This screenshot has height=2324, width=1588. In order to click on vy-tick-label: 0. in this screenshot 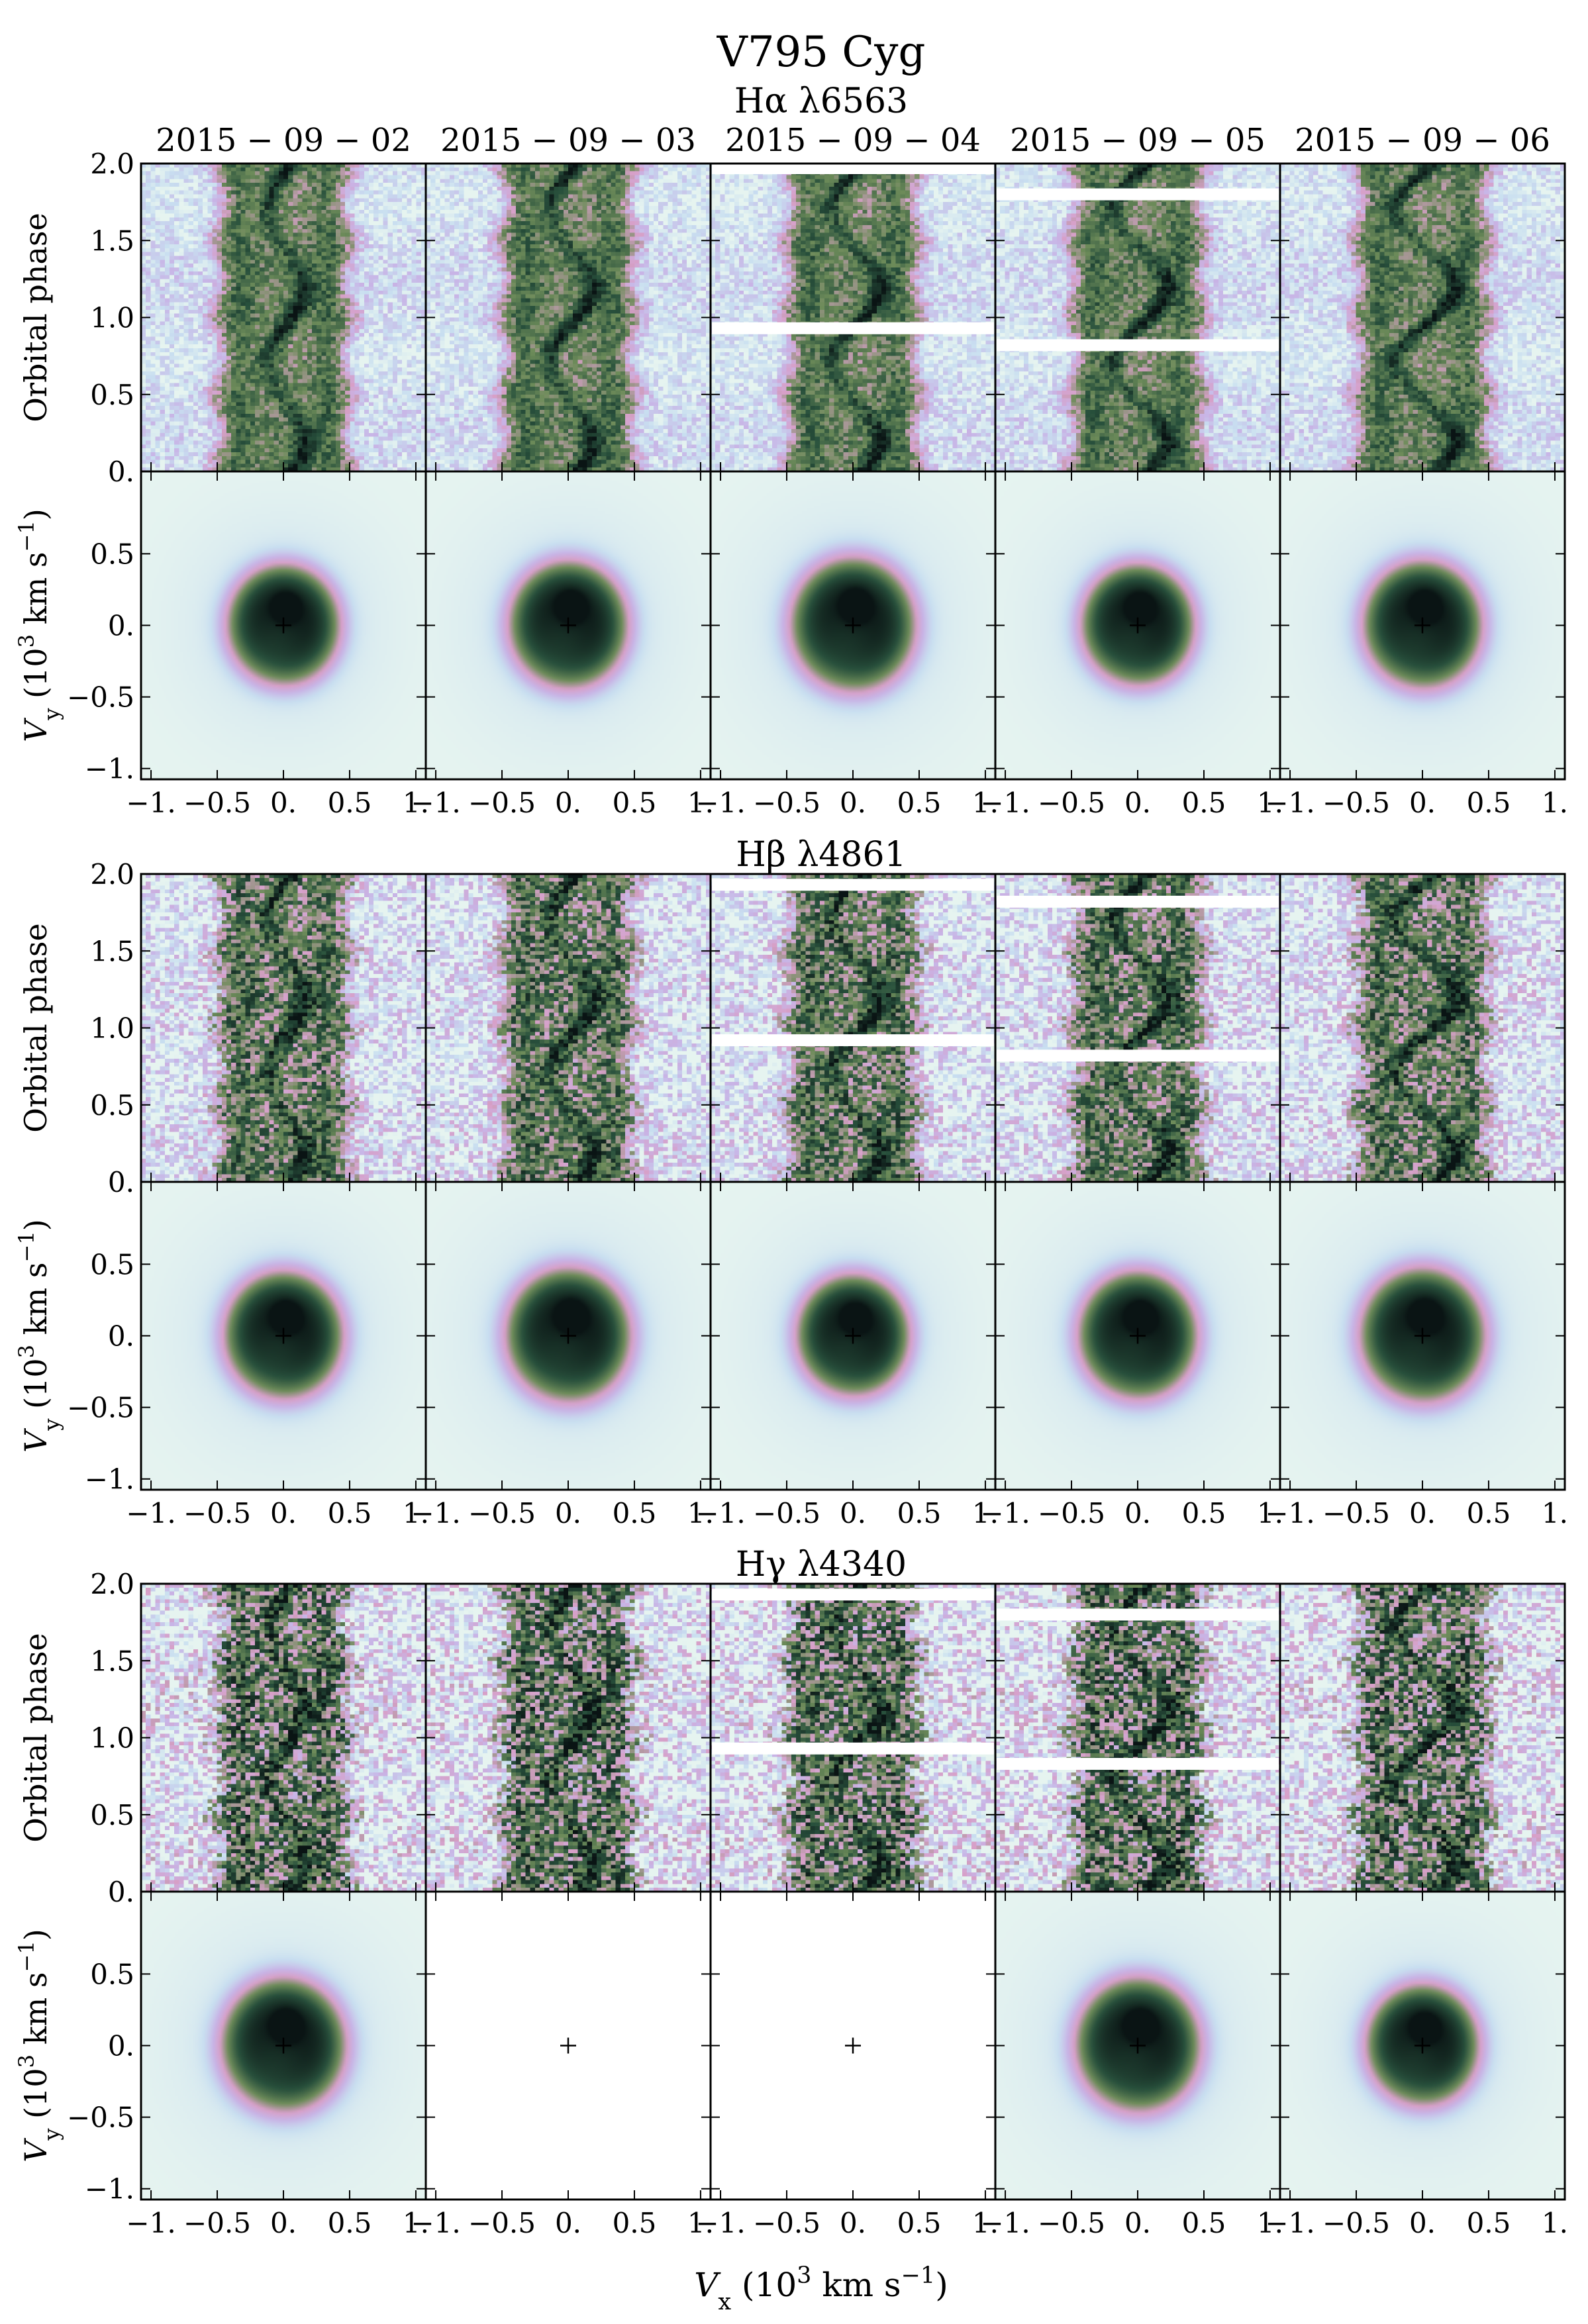, I will do `click(121, 2046)`.